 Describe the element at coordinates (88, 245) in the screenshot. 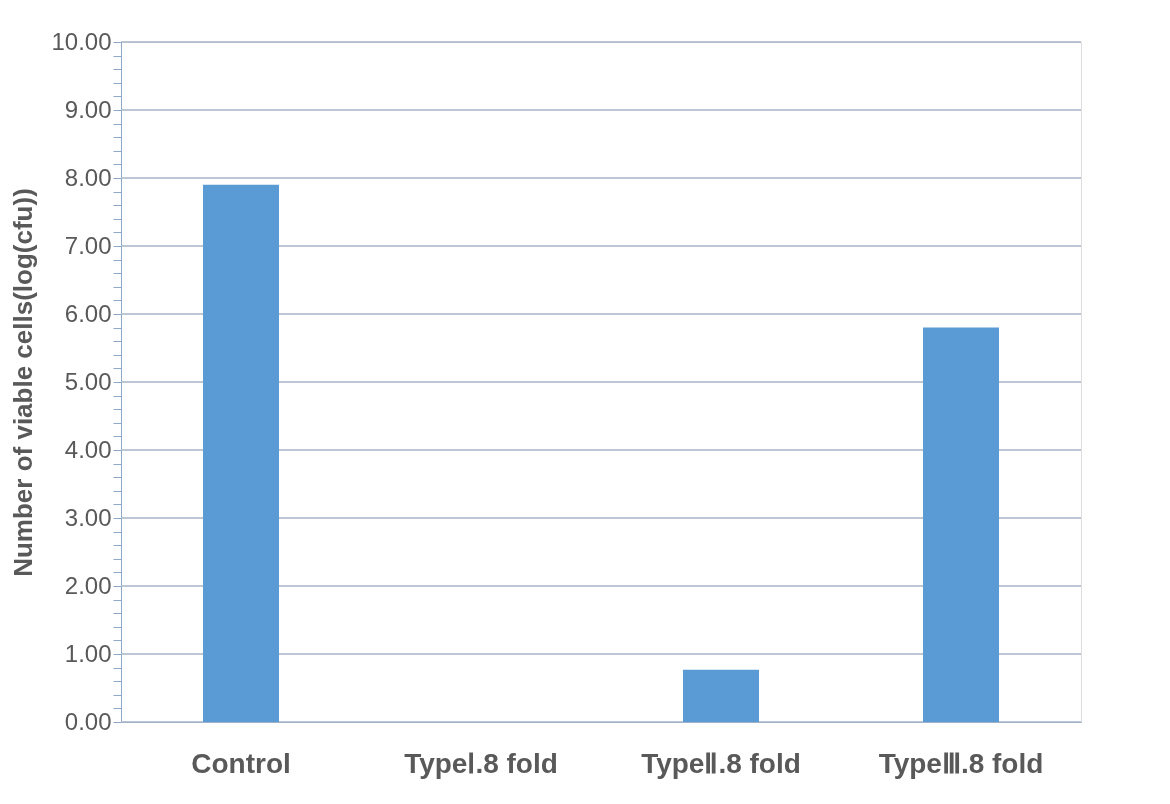

I see `y-tick-label: 7.00` at that location.